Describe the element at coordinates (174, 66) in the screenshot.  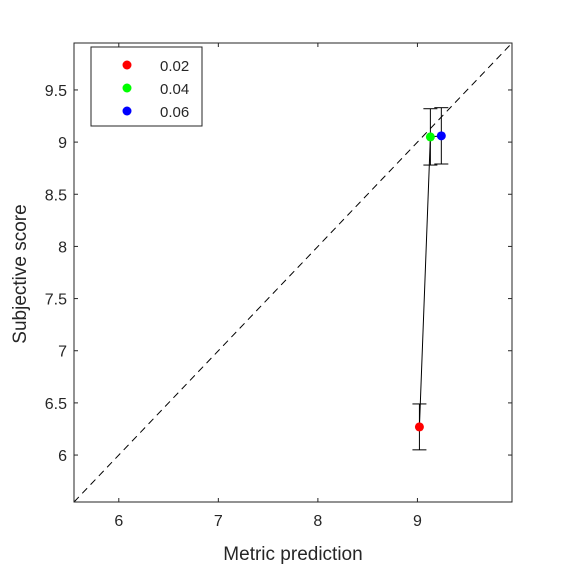
I see `legend-label-0.02: 0.02` at that location.